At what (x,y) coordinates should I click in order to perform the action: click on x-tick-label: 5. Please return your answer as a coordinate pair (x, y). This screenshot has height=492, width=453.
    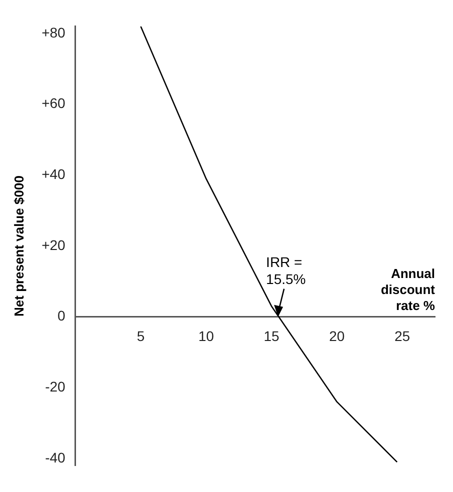
    Looking at the image, I should click on (140, 336).